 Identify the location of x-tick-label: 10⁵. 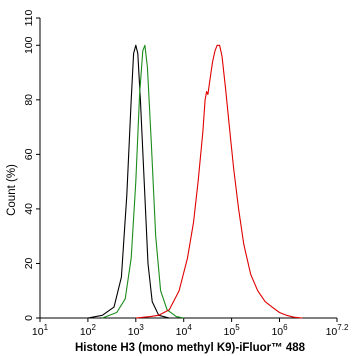
(232, 330).